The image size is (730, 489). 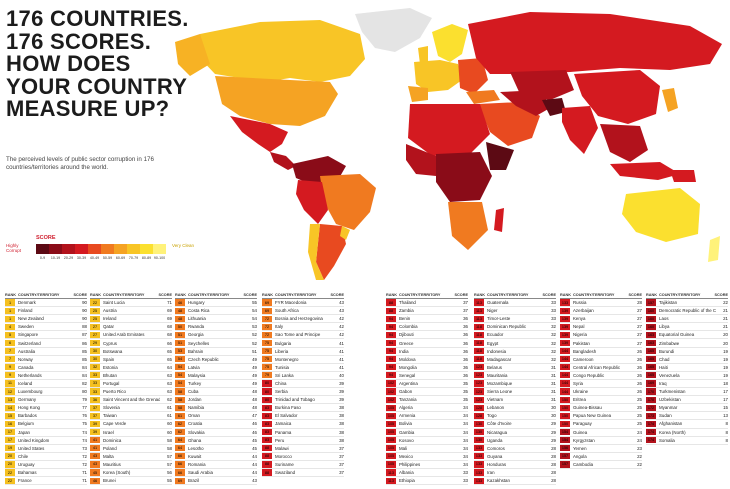 I want to click on rank-cell: 75, so click(x=267, y=343).